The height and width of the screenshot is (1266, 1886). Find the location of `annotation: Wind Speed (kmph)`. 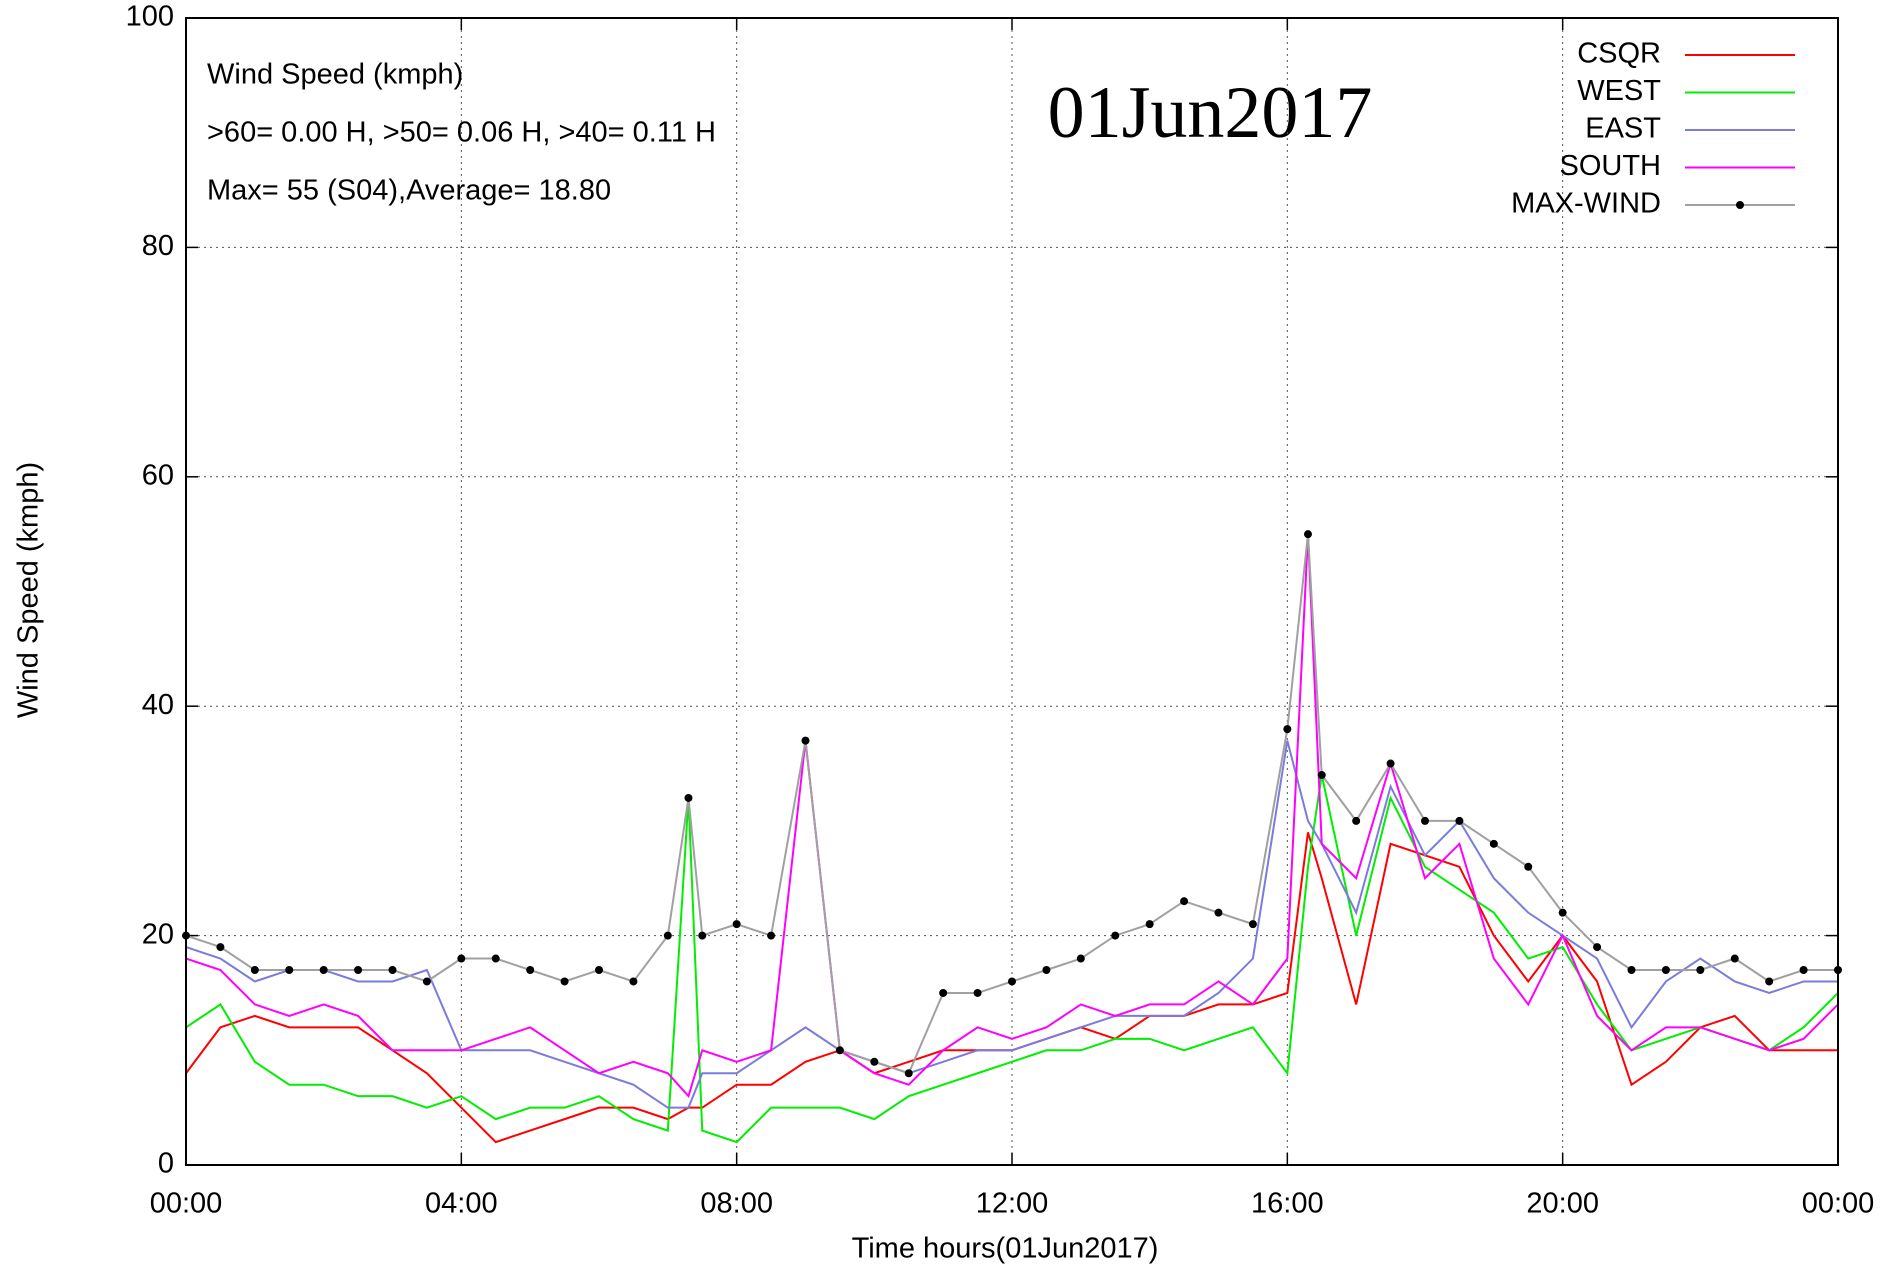

annotation: Wind Speed (kmph) is located at coordinates (335, 75).